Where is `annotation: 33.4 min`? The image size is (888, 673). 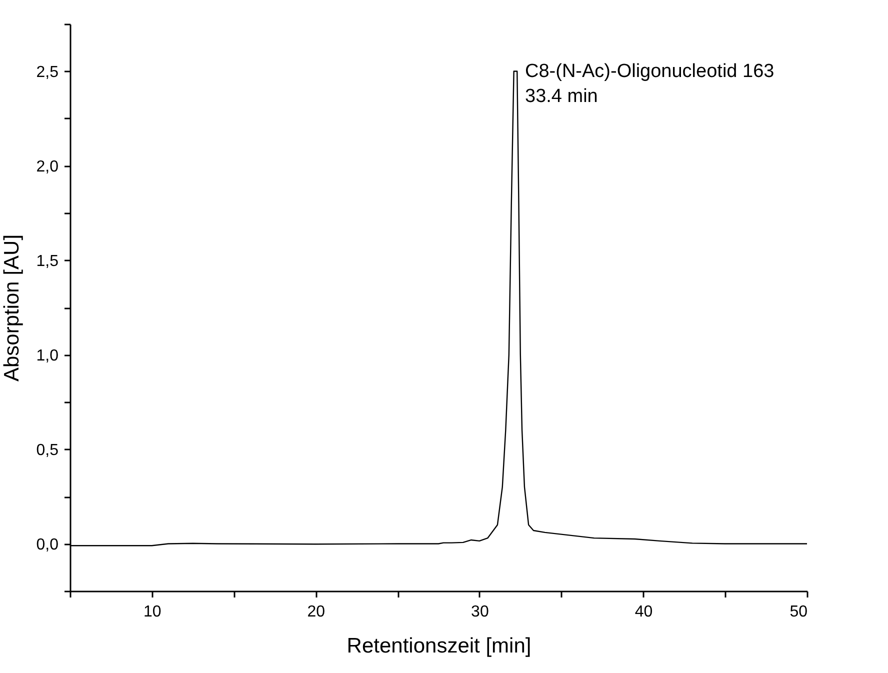
annotation: 33.4 min is located at coordinates (561, 96).